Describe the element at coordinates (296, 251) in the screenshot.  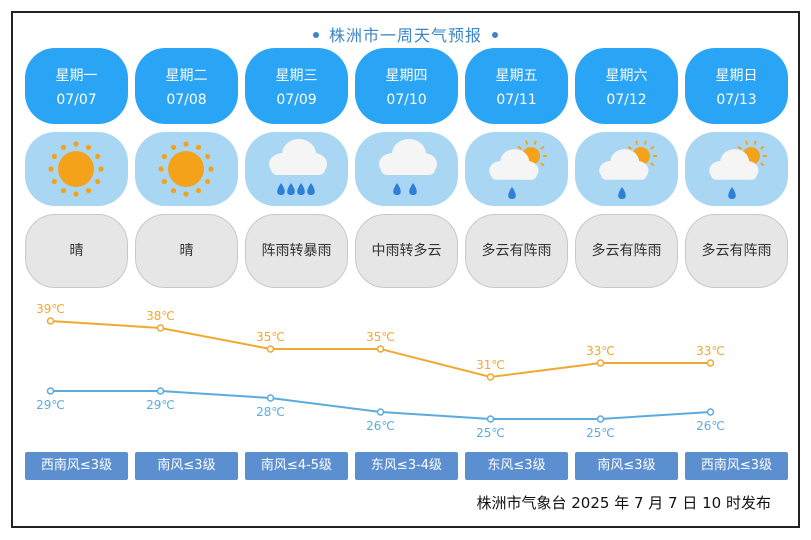
I see `weather-desc-card: 阵雨转暴雨` at that location.